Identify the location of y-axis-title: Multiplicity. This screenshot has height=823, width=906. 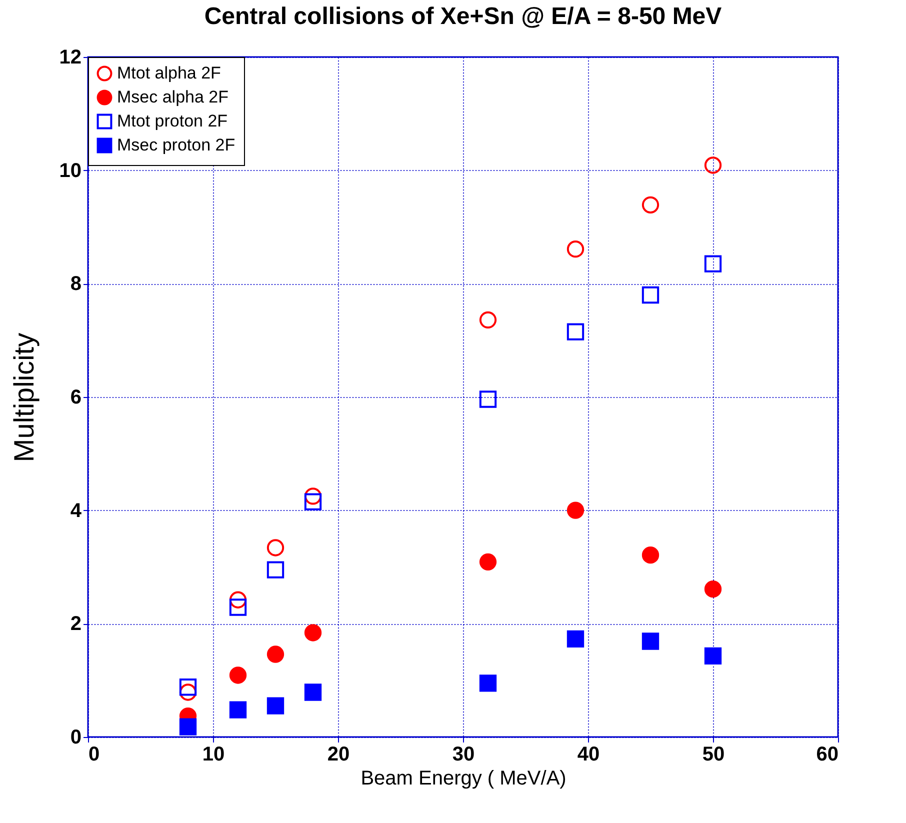
(24, 397).